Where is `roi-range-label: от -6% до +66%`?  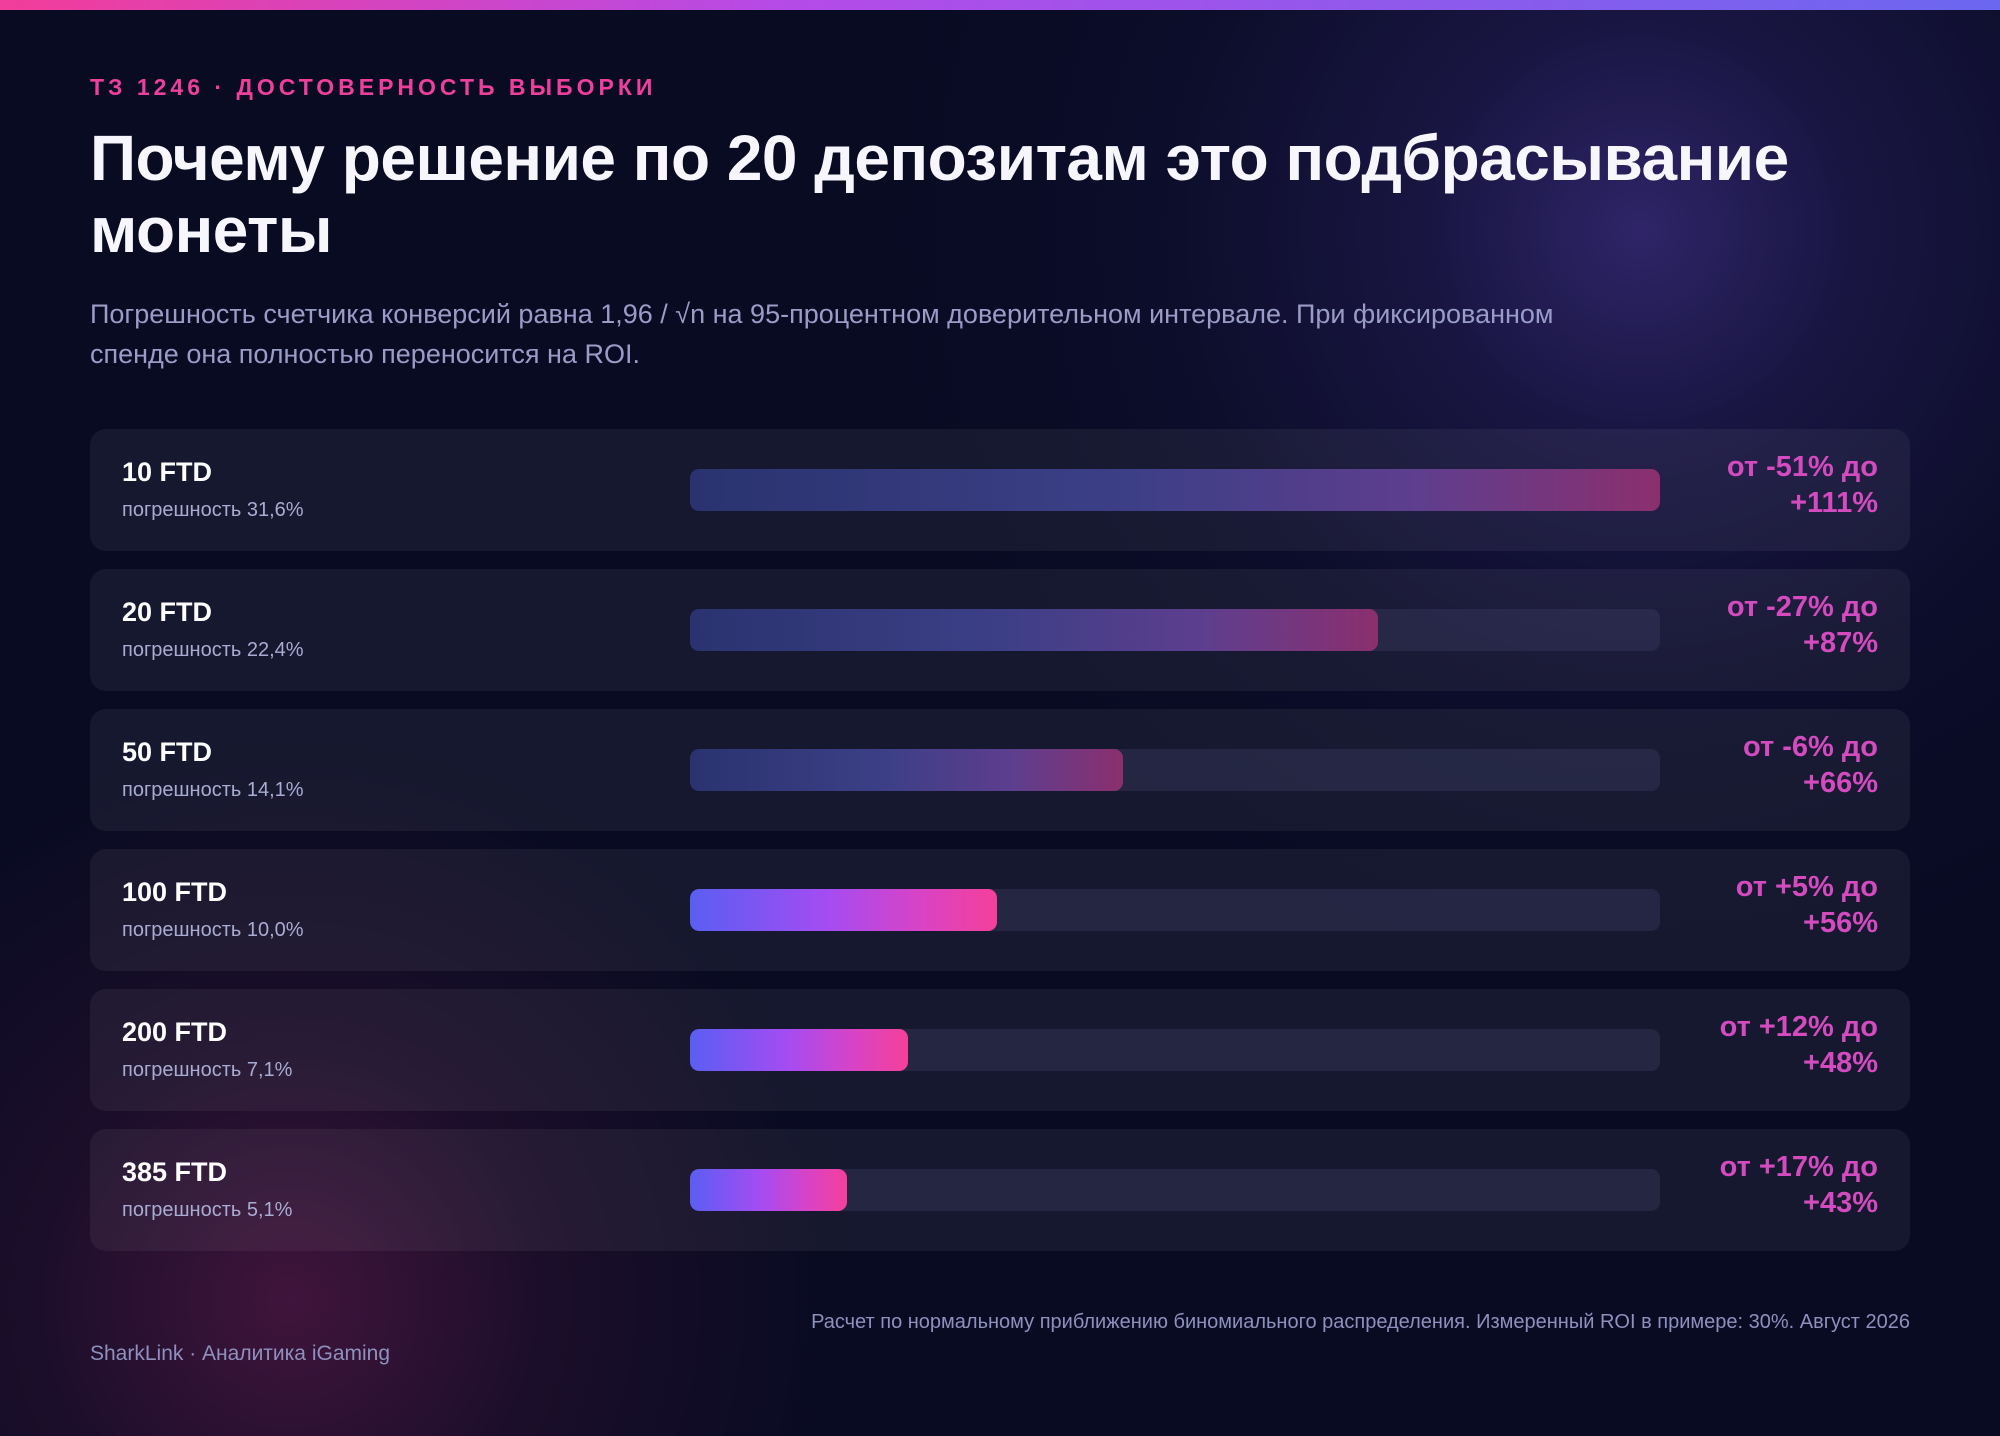 roi-range-label: от -6% до +66% is located at coordinates (1748, 765).